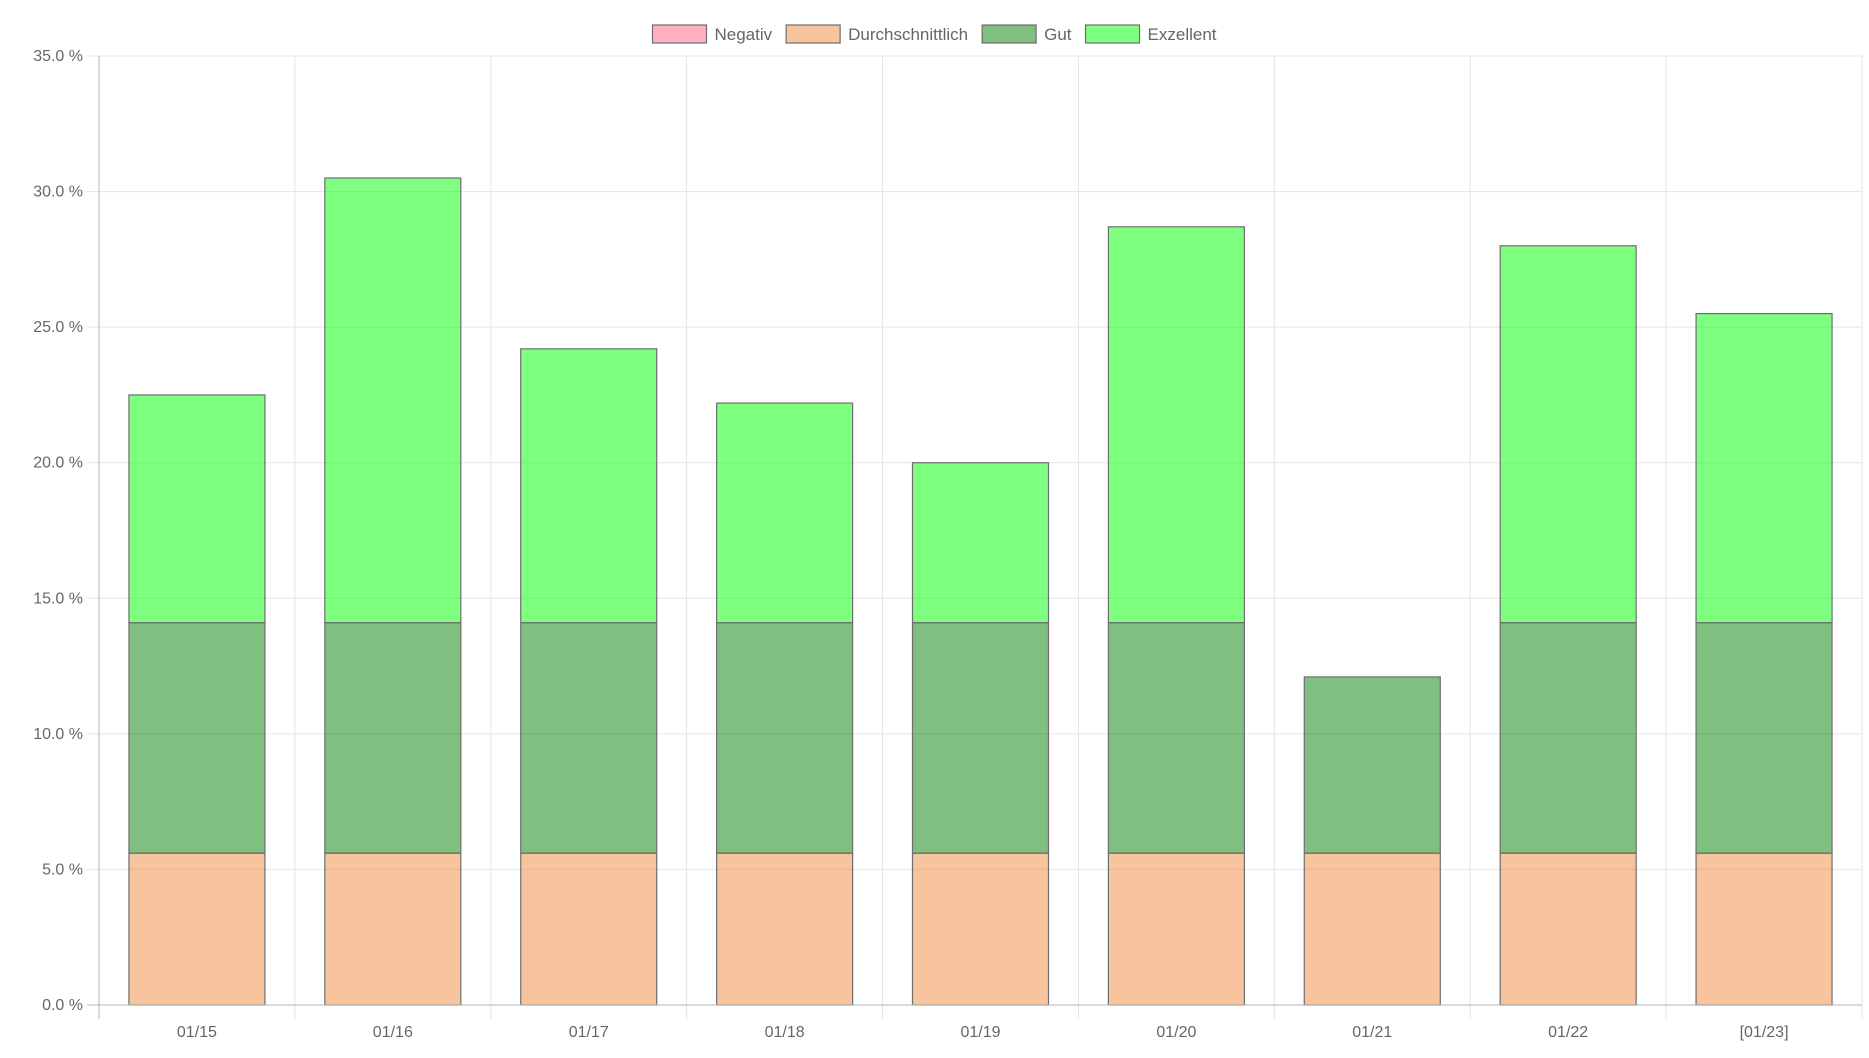 The height and width of the screenshot is (1058, 1869). What do you see at coordinates (1182, 34) in the screenshot?
I see `legend-label: Exzellent` at bounding box center [1182, 34].